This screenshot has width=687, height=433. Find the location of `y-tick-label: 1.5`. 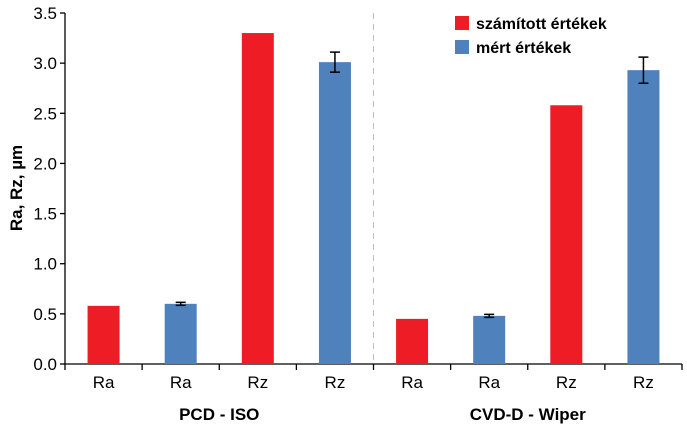

y-tick-label: 1.5 is located at coordinates (45, 214).